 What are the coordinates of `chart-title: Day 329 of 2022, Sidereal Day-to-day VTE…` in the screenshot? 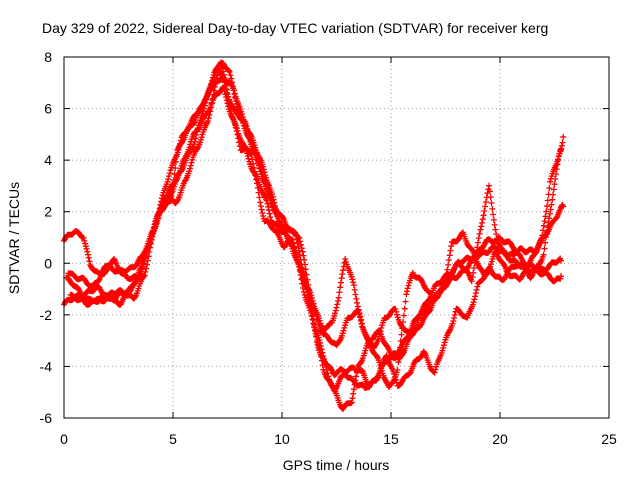 It's located at (295, 28).